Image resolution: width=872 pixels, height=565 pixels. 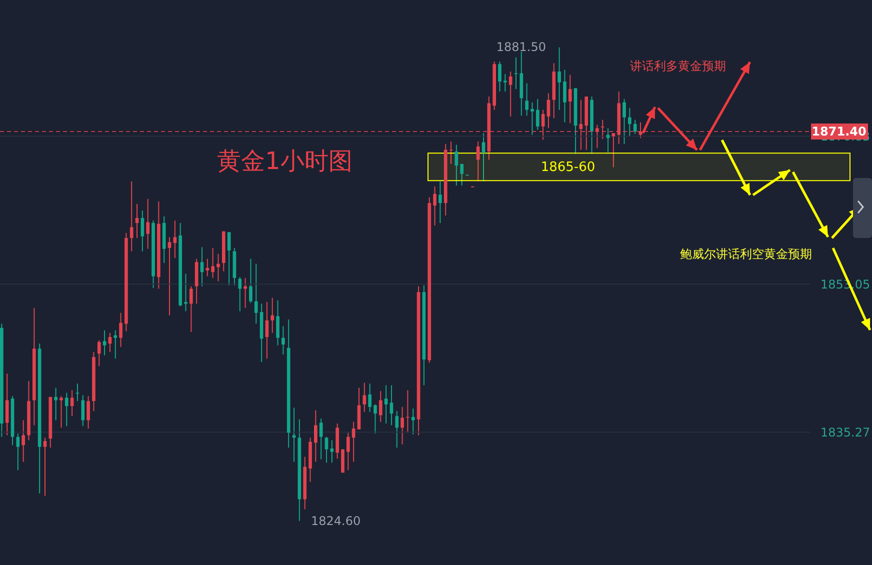 What do you see at coordinates (284, 161) in the screenshot?
I see `text: 黄金1小时图` at bounding box center [284, 161].